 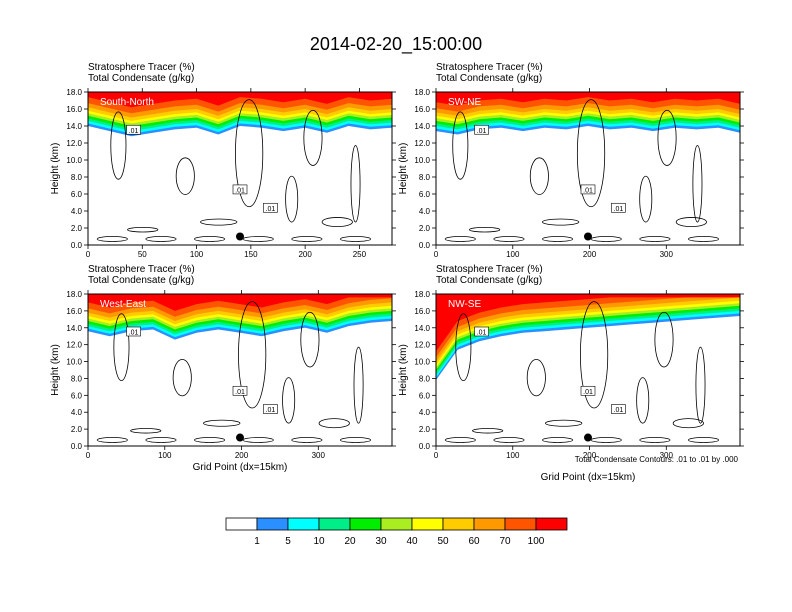 I want to click on colorbar-label: 20, so click(x=350, y=541).